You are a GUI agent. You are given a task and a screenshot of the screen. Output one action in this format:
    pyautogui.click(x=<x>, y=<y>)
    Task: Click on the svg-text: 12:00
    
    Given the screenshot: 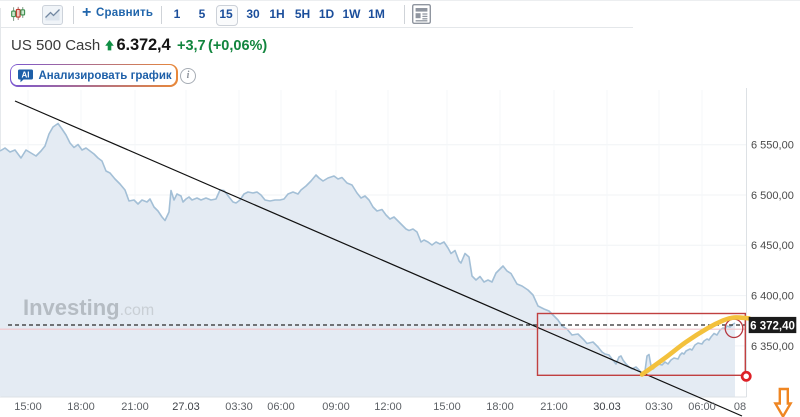 What is the action you would take?
    pyautogui.click(x=388, y=407)
    